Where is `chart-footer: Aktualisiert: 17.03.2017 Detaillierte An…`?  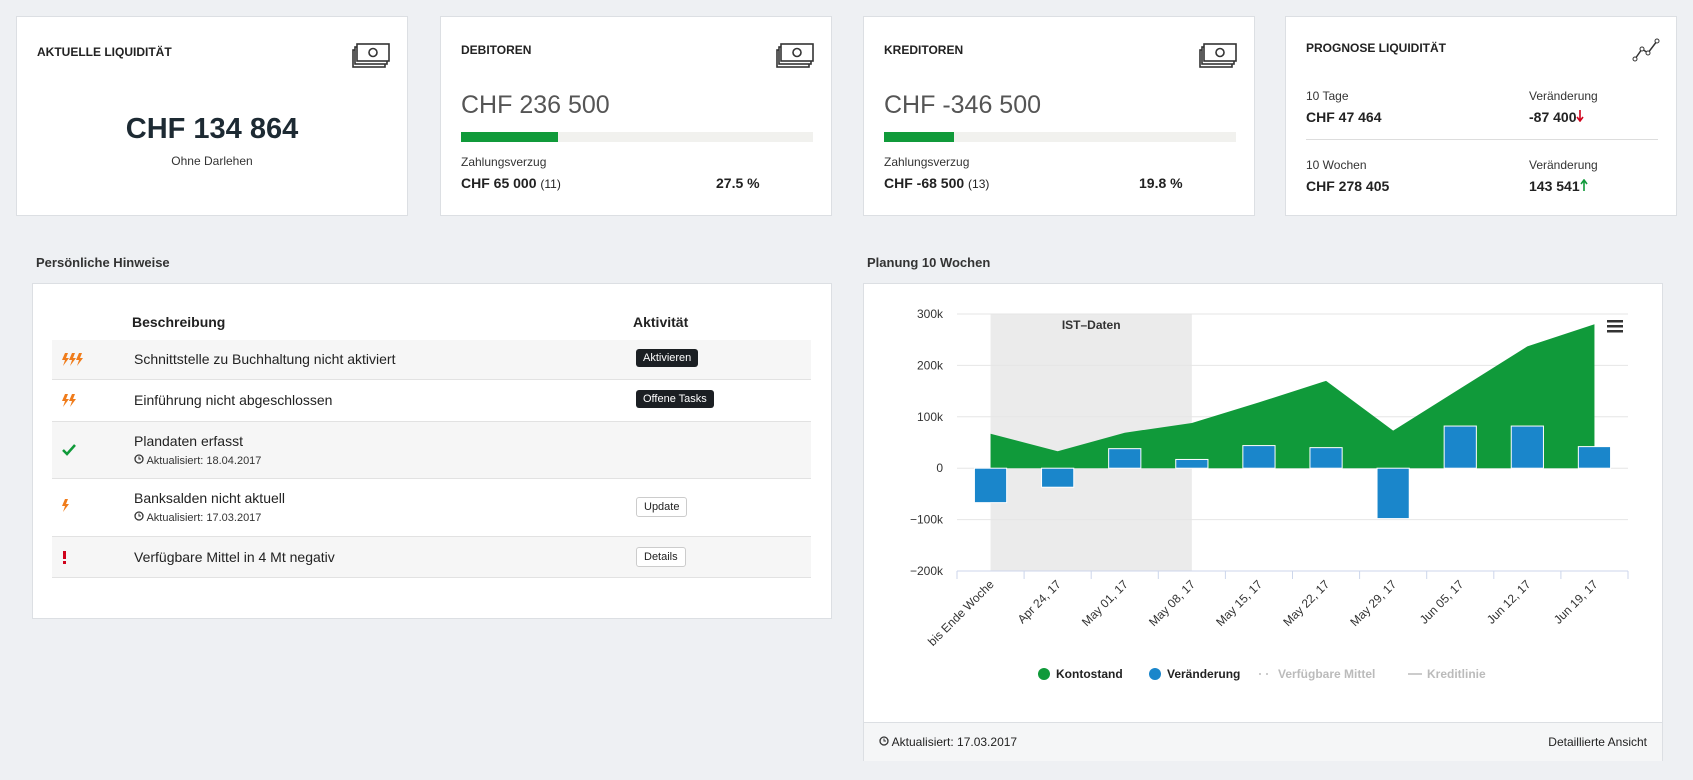 chart-footer: Aktualisiert: 17.03.2017 Detaillierte An… is located at coordinates (1263, 741).